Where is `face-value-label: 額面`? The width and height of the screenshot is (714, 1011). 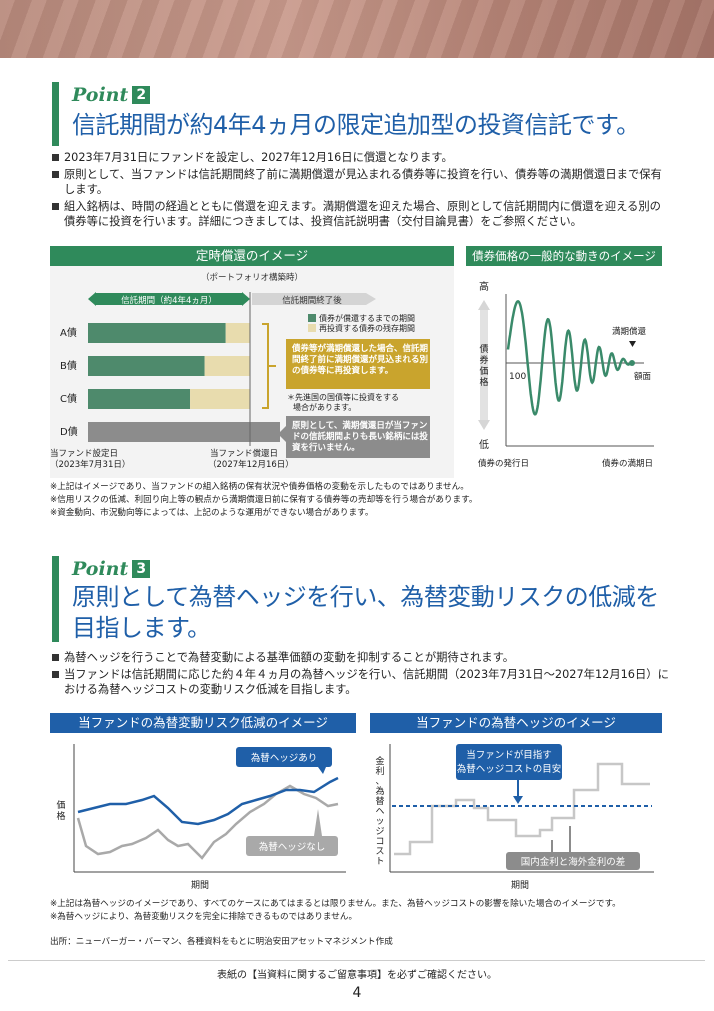 face-value-label: 額面 is located at coordinates (643, 376).